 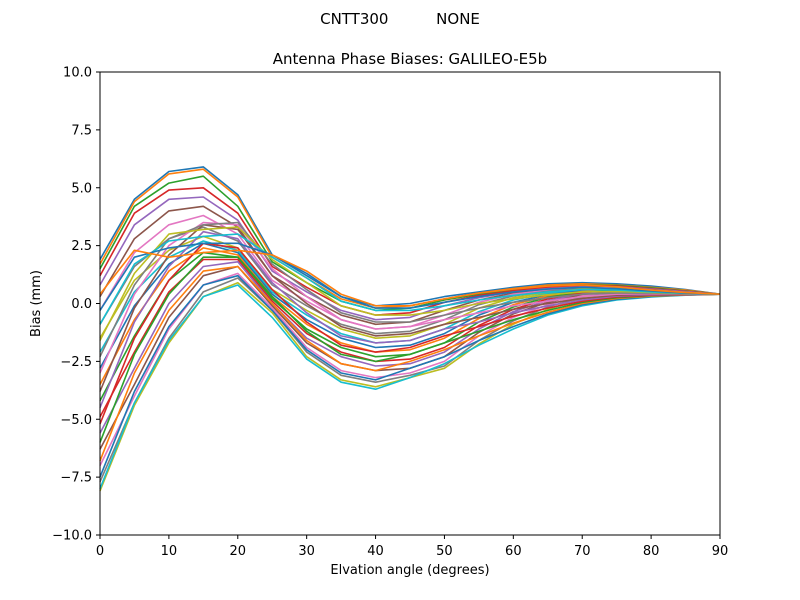 I want to click on y-axis: −10.0 −7.5 −5.0 −2.5 0.0 2.5 5.0 7.5 10.0, so click(x=76, y=305).